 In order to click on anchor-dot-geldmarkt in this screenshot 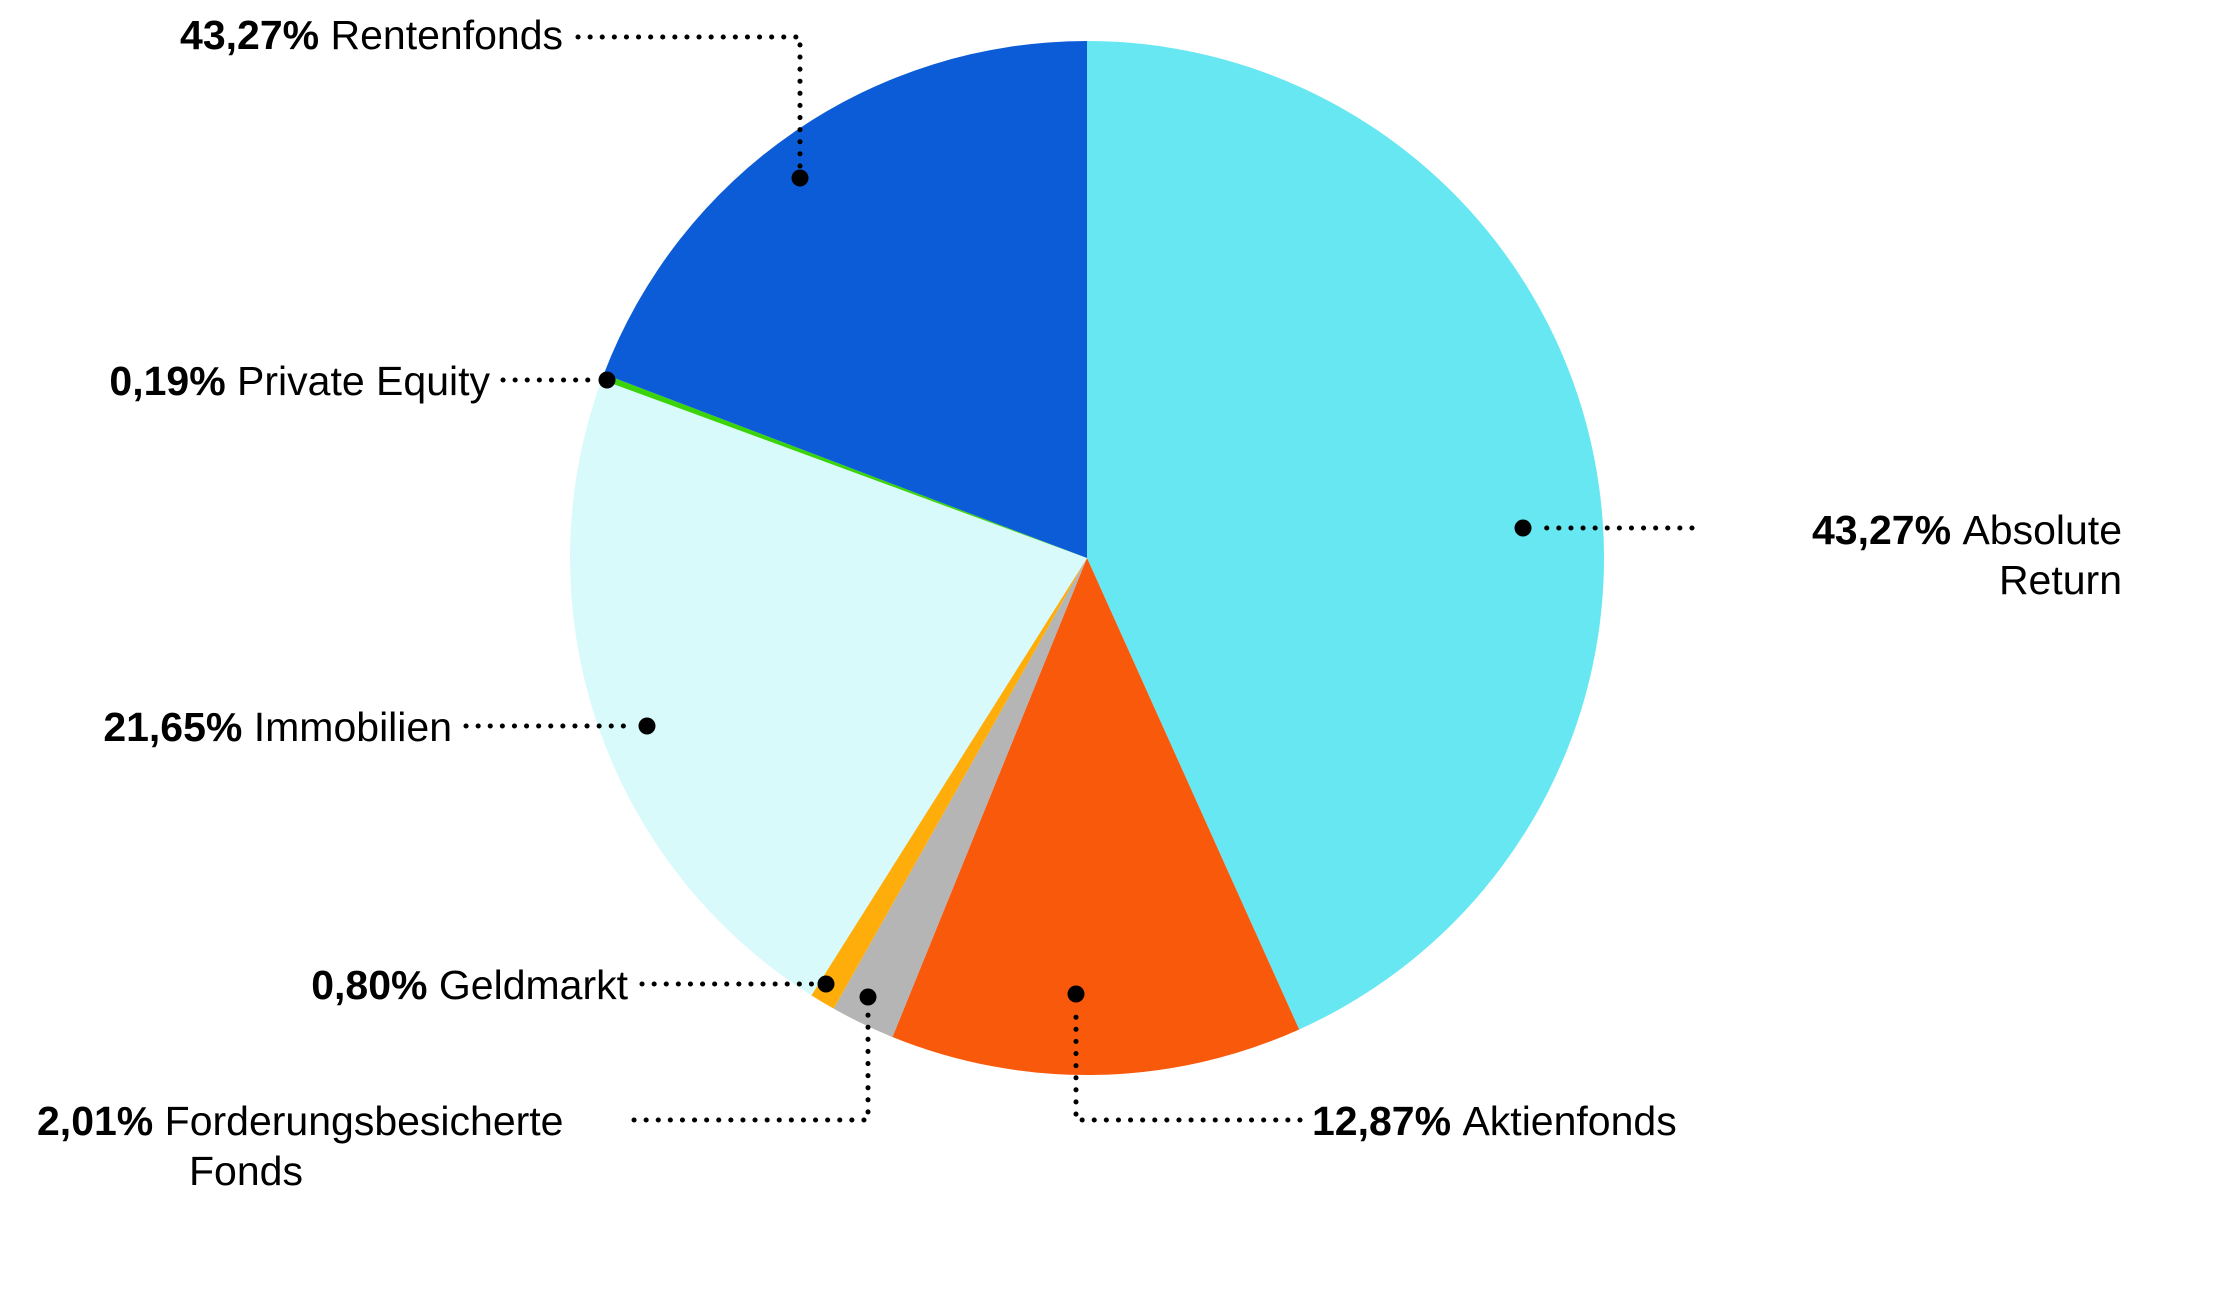, I will do `click(826, 984)`.